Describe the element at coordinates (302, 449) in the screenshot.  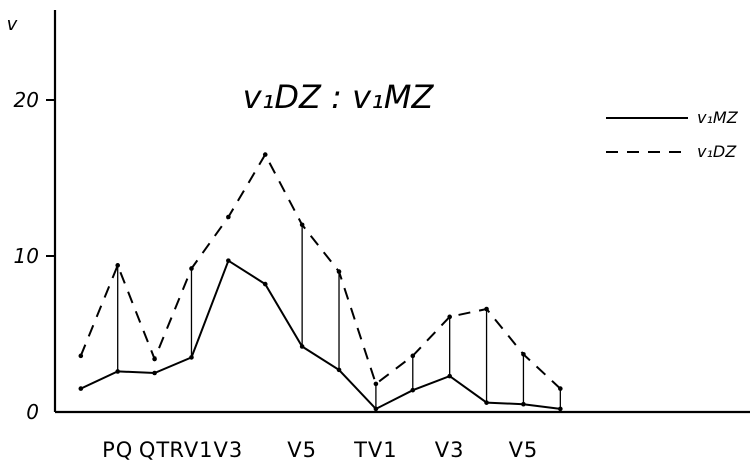
I see `x-category-label-4: V5` at that location.